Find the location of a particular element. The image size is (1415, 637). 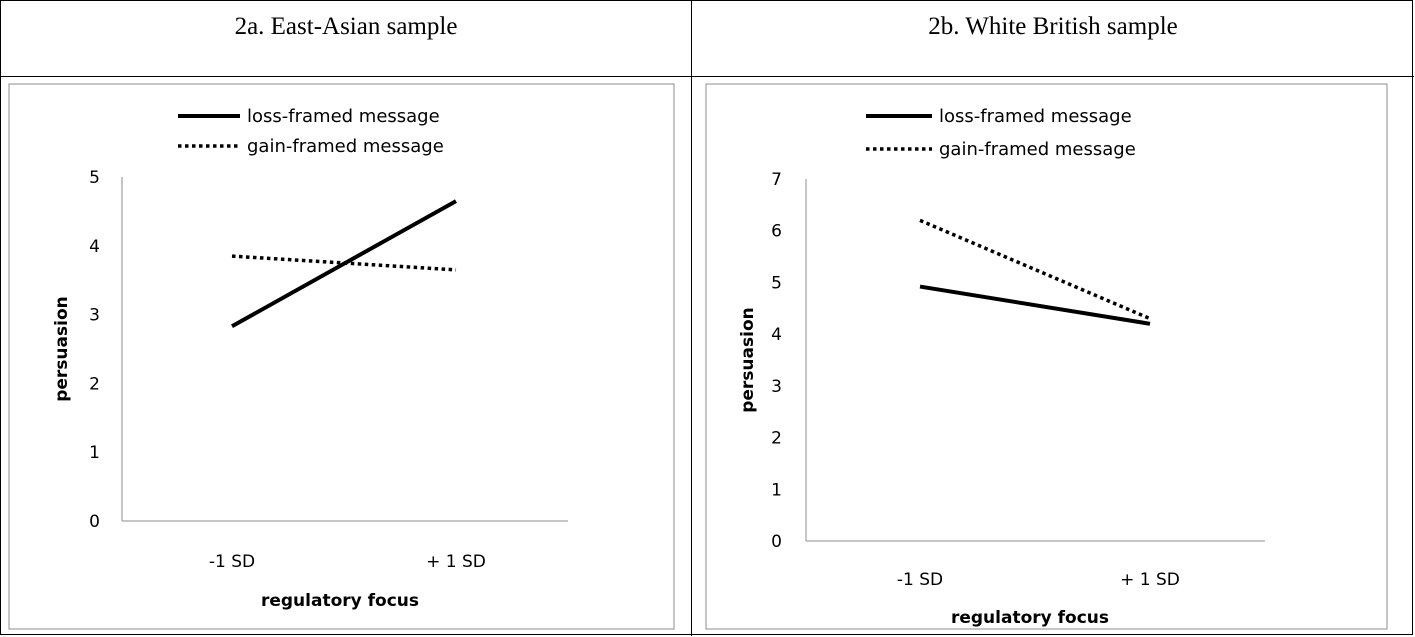

chart2-x-axis-title: regulatory focus is located at coordinates (1030, 618).